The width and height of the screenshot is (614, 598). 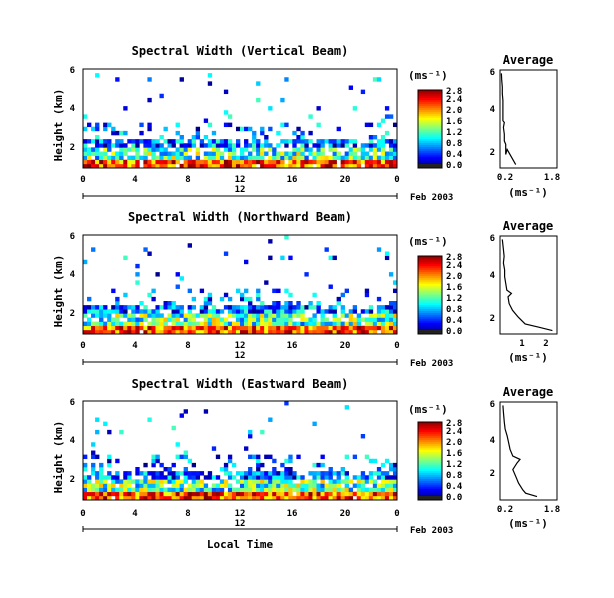 What do you see at coordinates (82, 180) in the screenshot?
I see `x-tick-label: 0` at bounding box center [82, 180].